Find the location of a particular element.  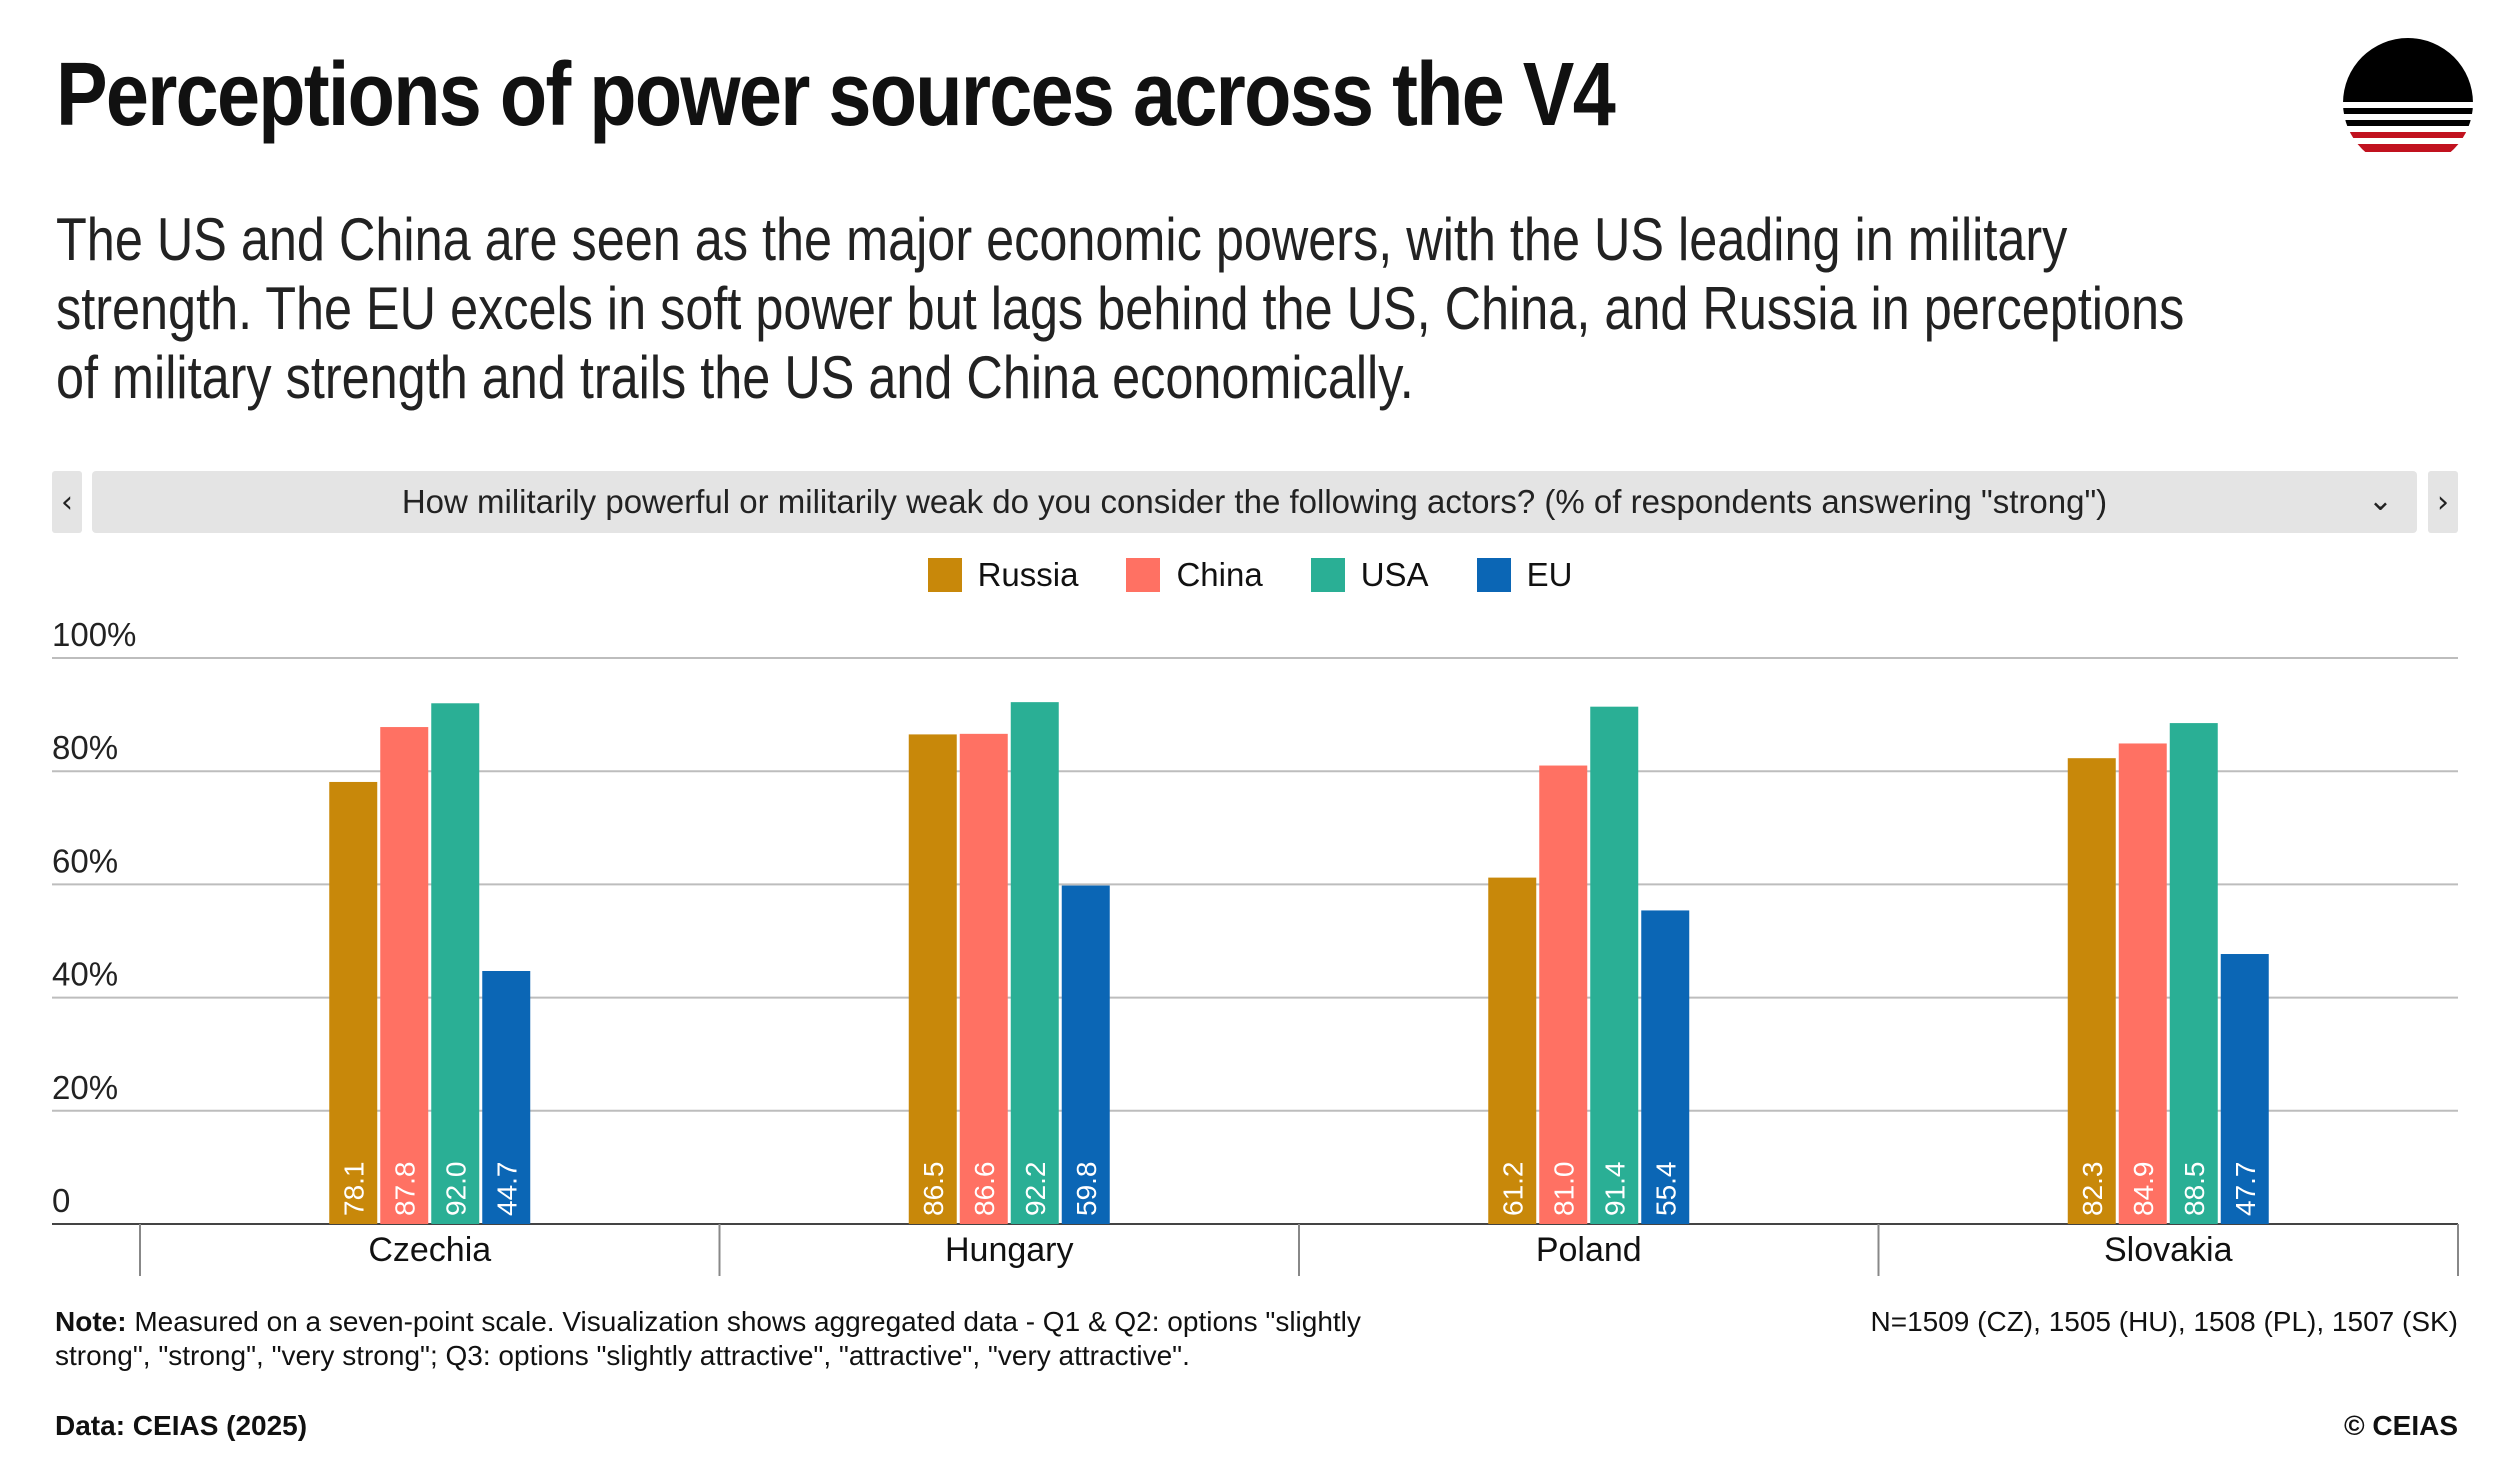

bar-eu-czechia is located at coordinates (506, 1097).